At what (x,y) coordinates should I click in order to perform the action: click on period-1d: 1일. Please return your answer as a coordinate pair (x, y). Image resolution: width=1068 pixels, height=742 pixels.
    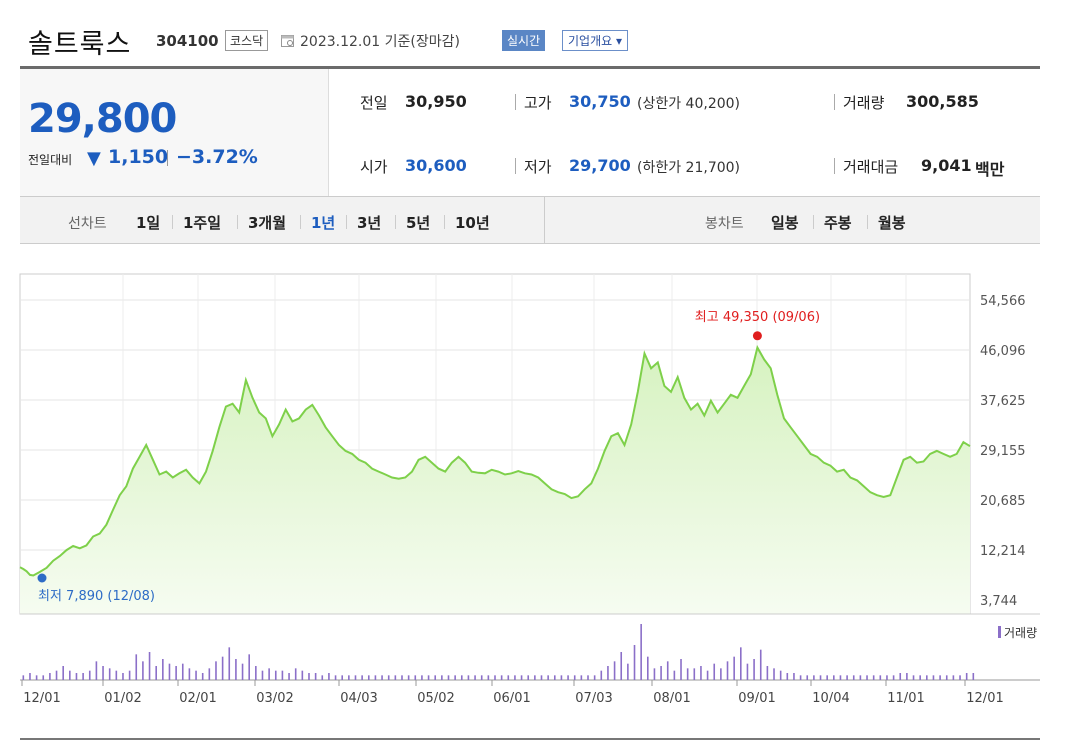
    Looking at the image, I should click on (148, 223).